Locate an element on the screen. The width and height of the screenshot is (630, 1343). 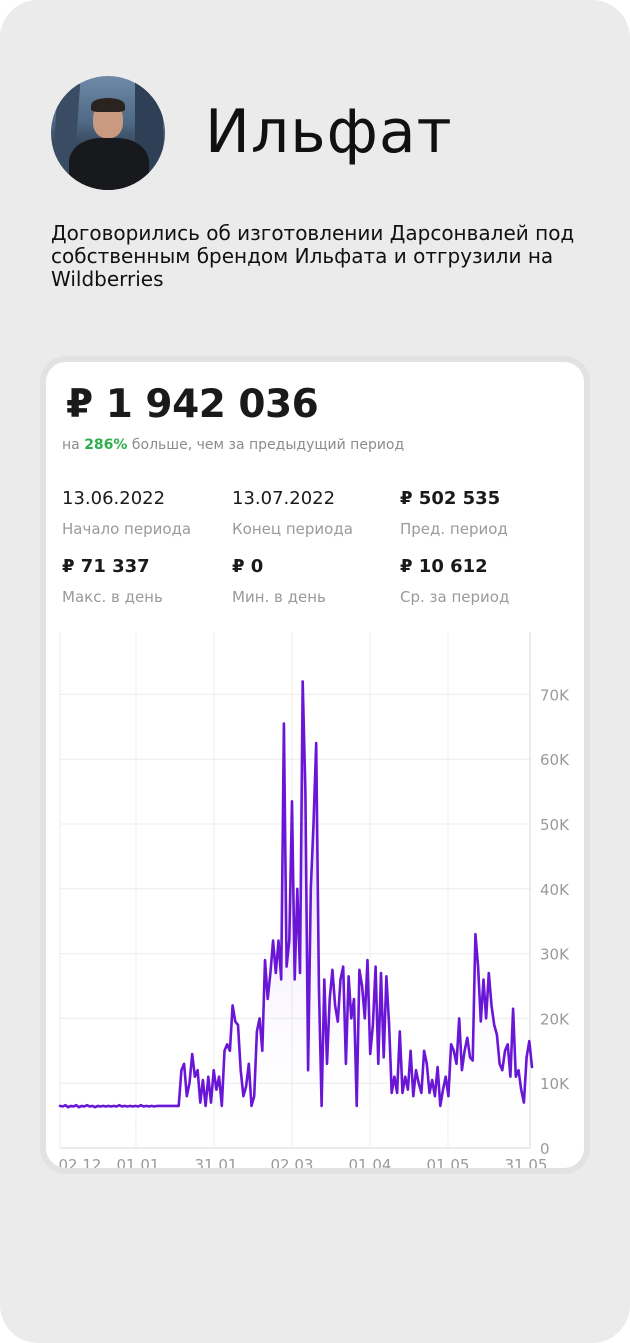
x-tick-label: 02.03 is located at coordinates (292, 1164).